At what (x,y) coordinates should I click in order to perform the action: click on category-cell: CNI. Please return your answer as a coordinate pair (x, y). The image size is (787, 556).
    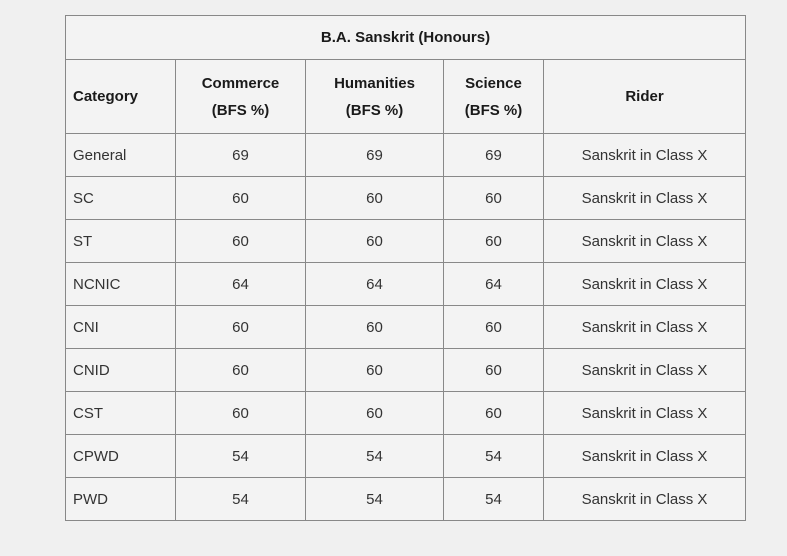
    Looking at the image, I should click on (120, 327).